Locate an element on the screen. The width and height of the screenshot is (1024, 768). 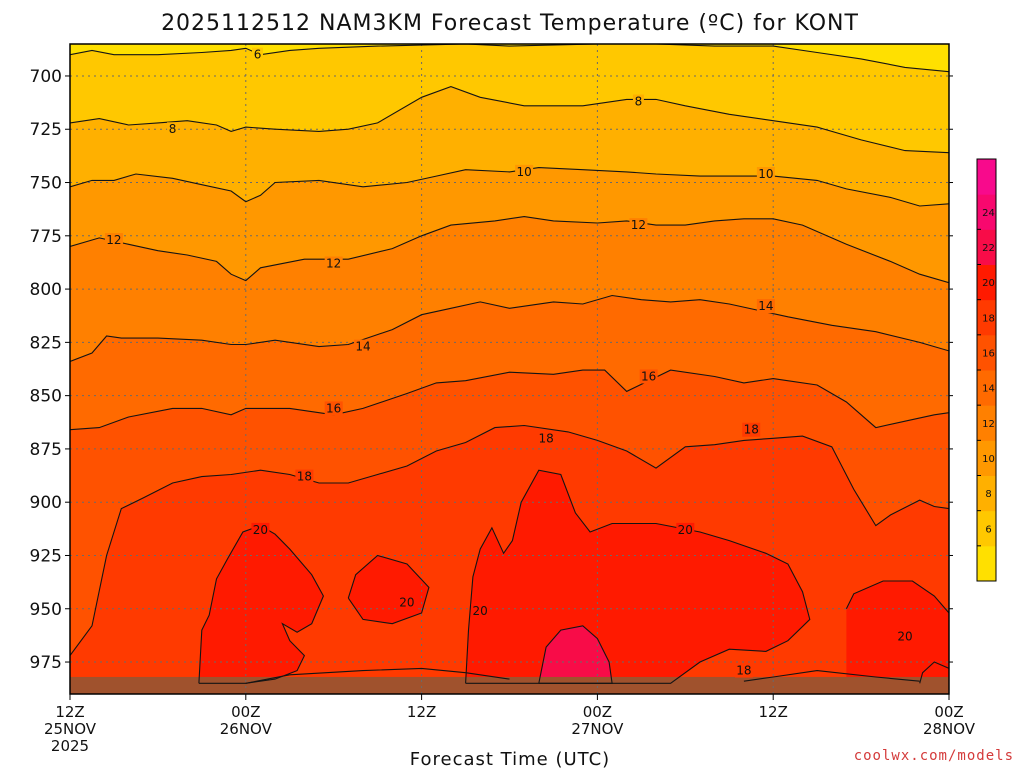
x-axis-title: Forecast Time (UTC) is located at coordinates (510, 758).